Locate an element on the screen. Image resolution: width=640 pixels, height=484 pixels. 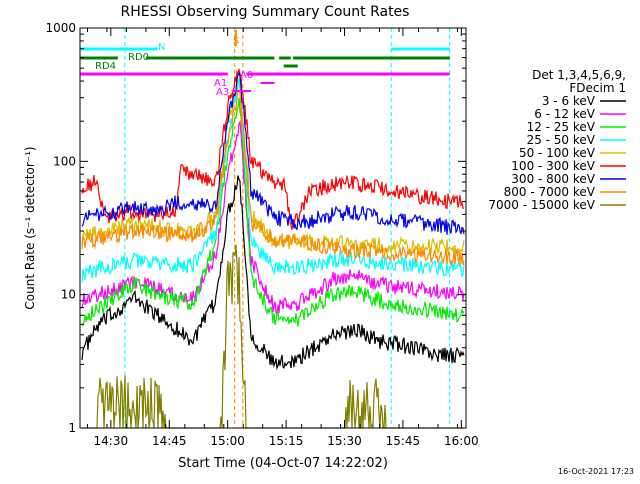
annotation-label-rd4: RD4 is located at coordinates (105, 66).